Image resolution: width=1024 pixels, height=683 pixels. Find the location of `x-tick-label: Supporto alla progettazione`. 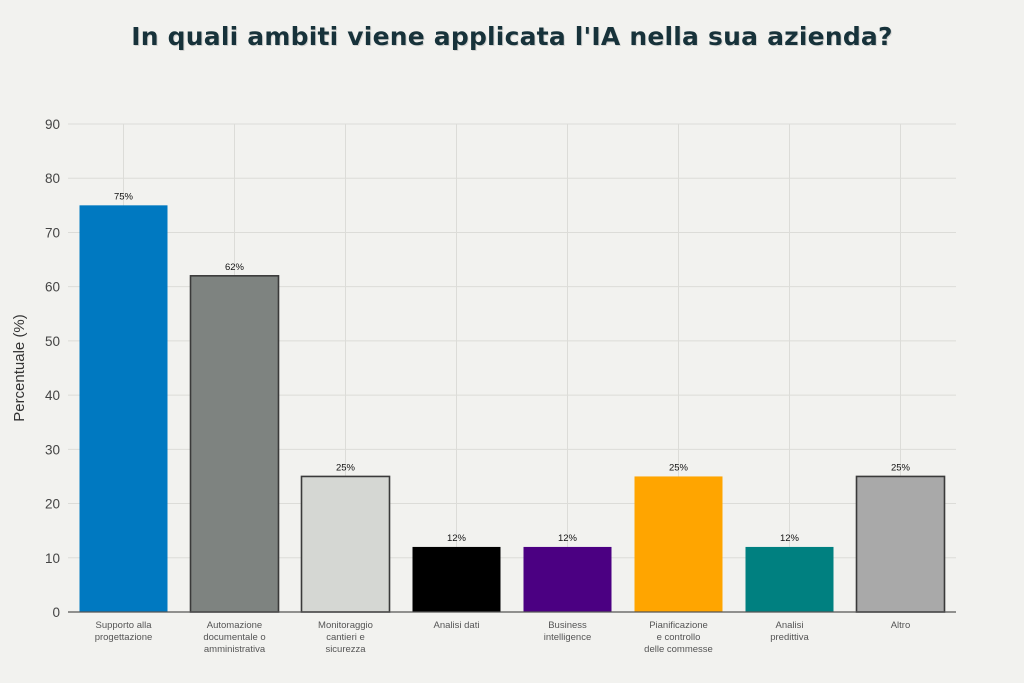

x-tick-label: Supporto alla progettazione is located at coordinates (124, 631).